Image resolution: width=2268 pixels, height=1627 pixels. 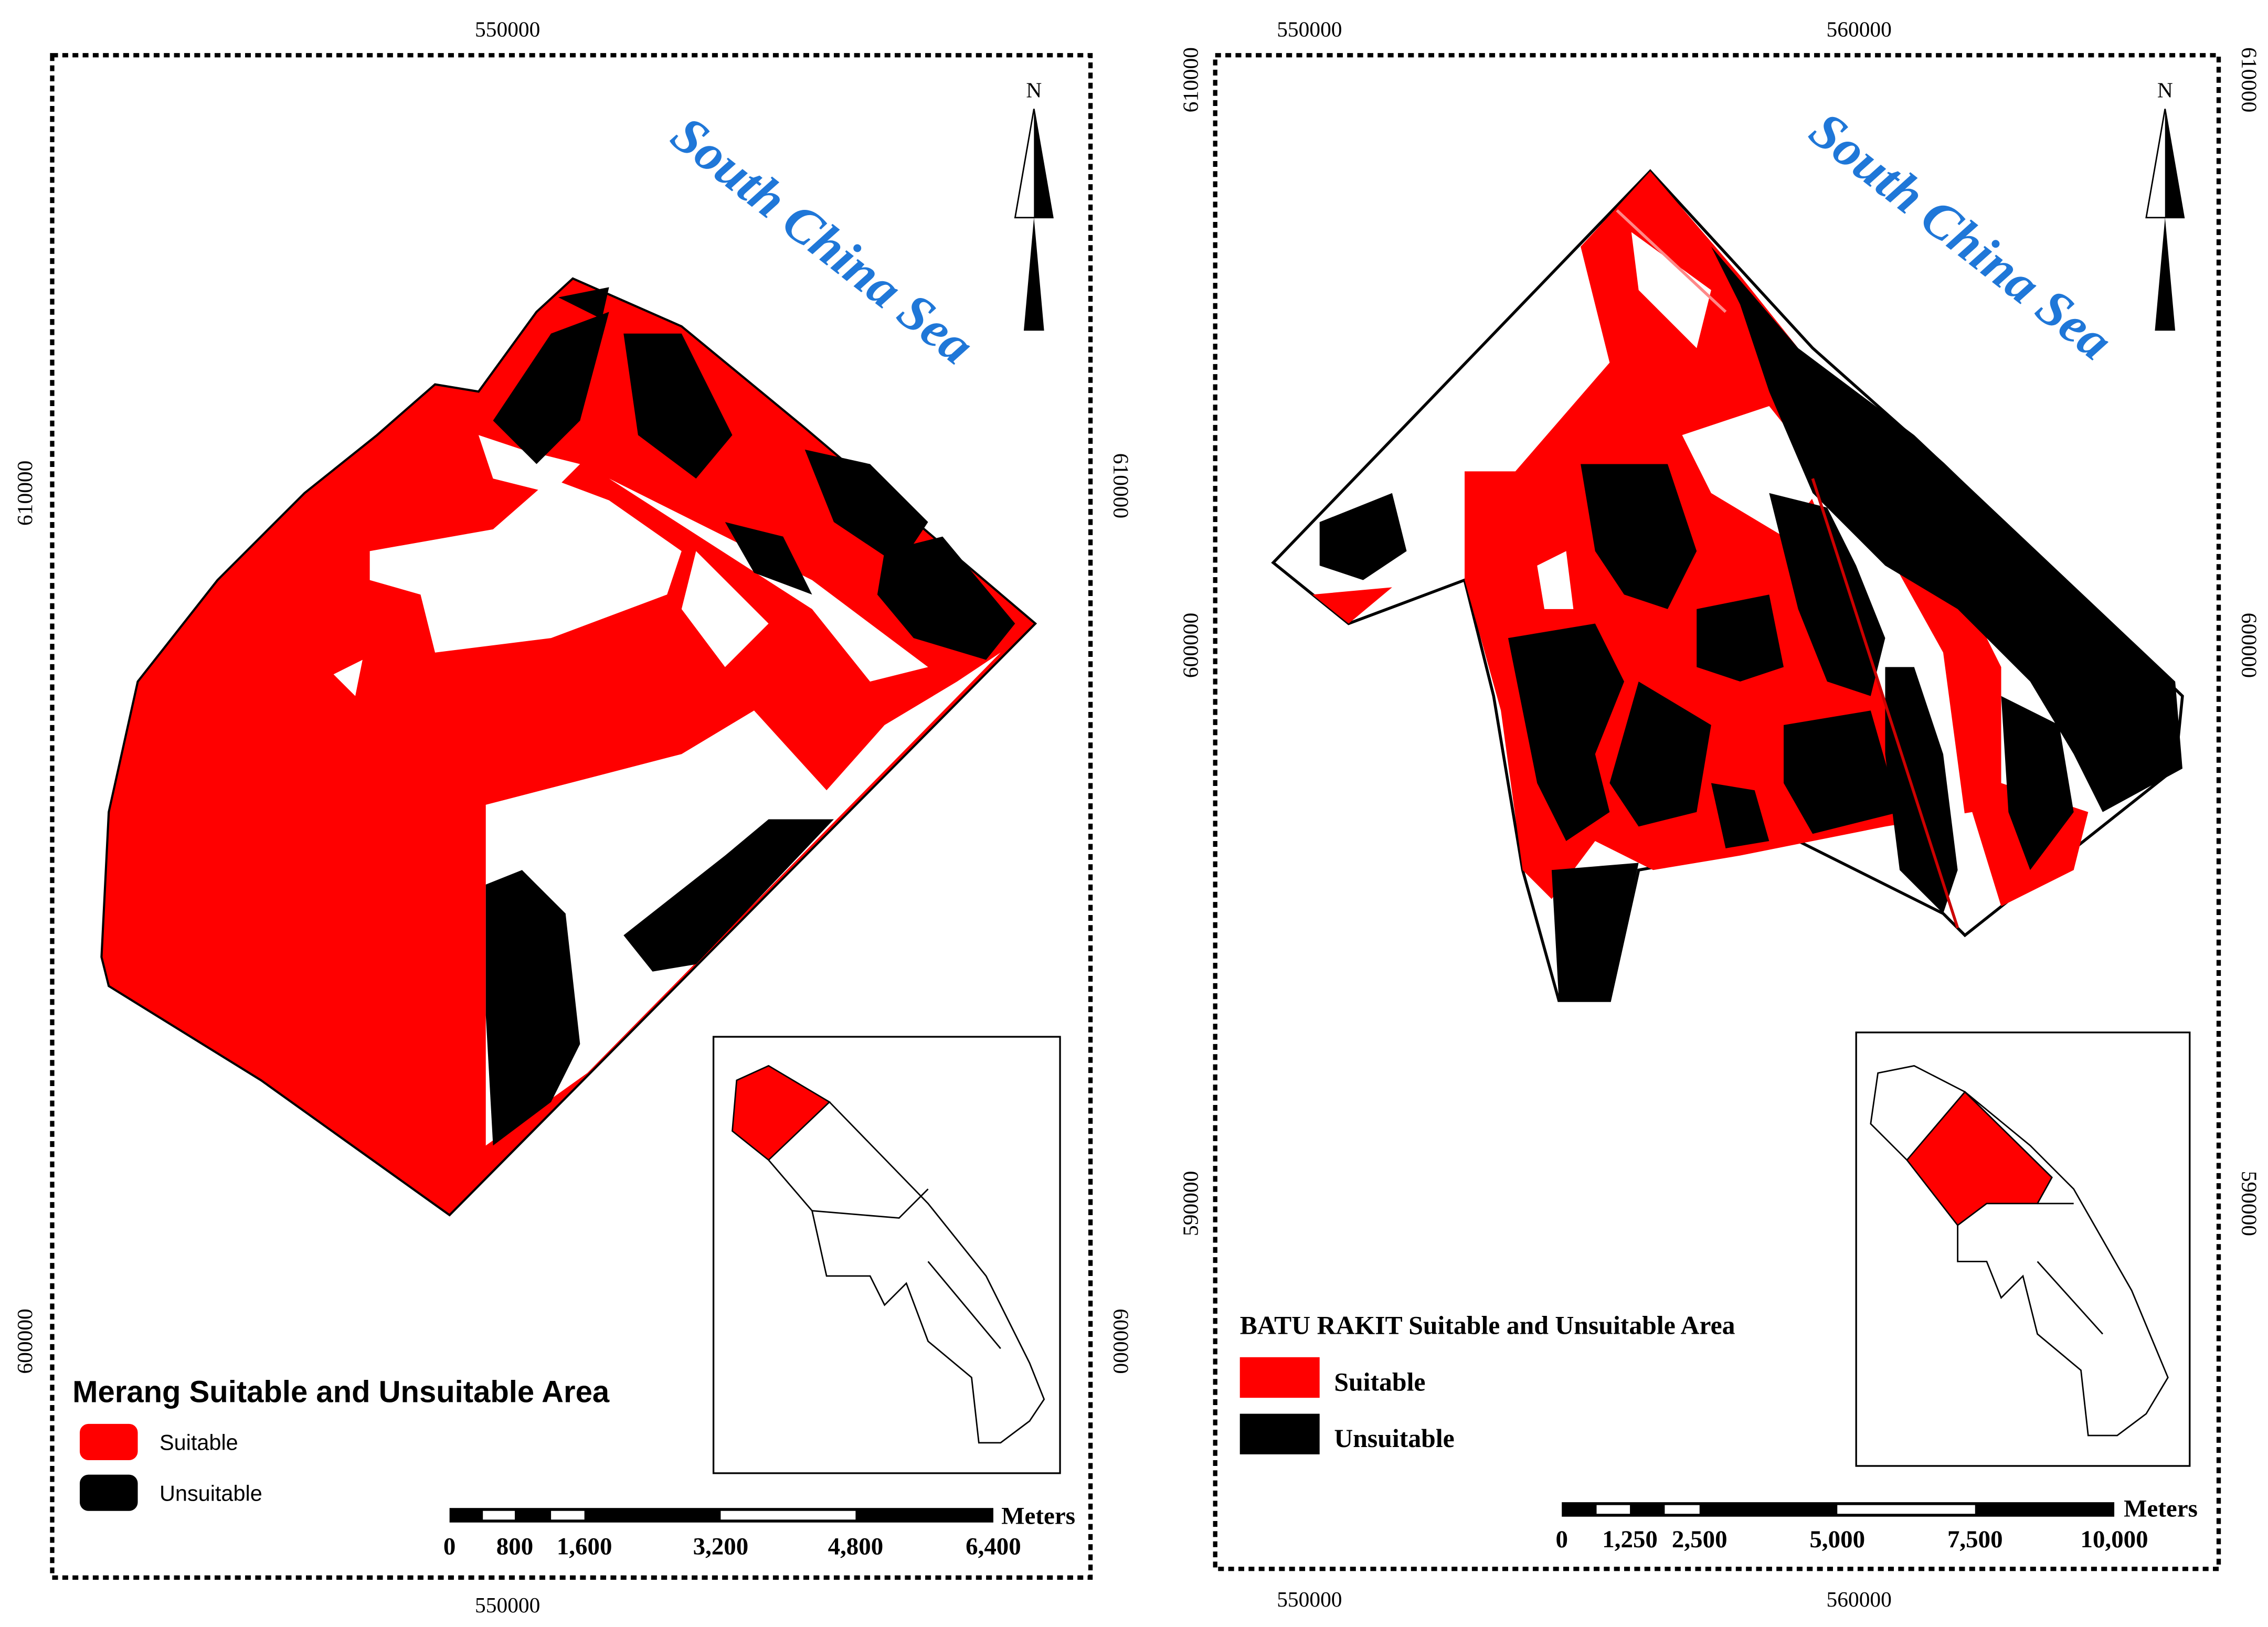 I want to click on suitable-area, so click(x=1352, y=605).